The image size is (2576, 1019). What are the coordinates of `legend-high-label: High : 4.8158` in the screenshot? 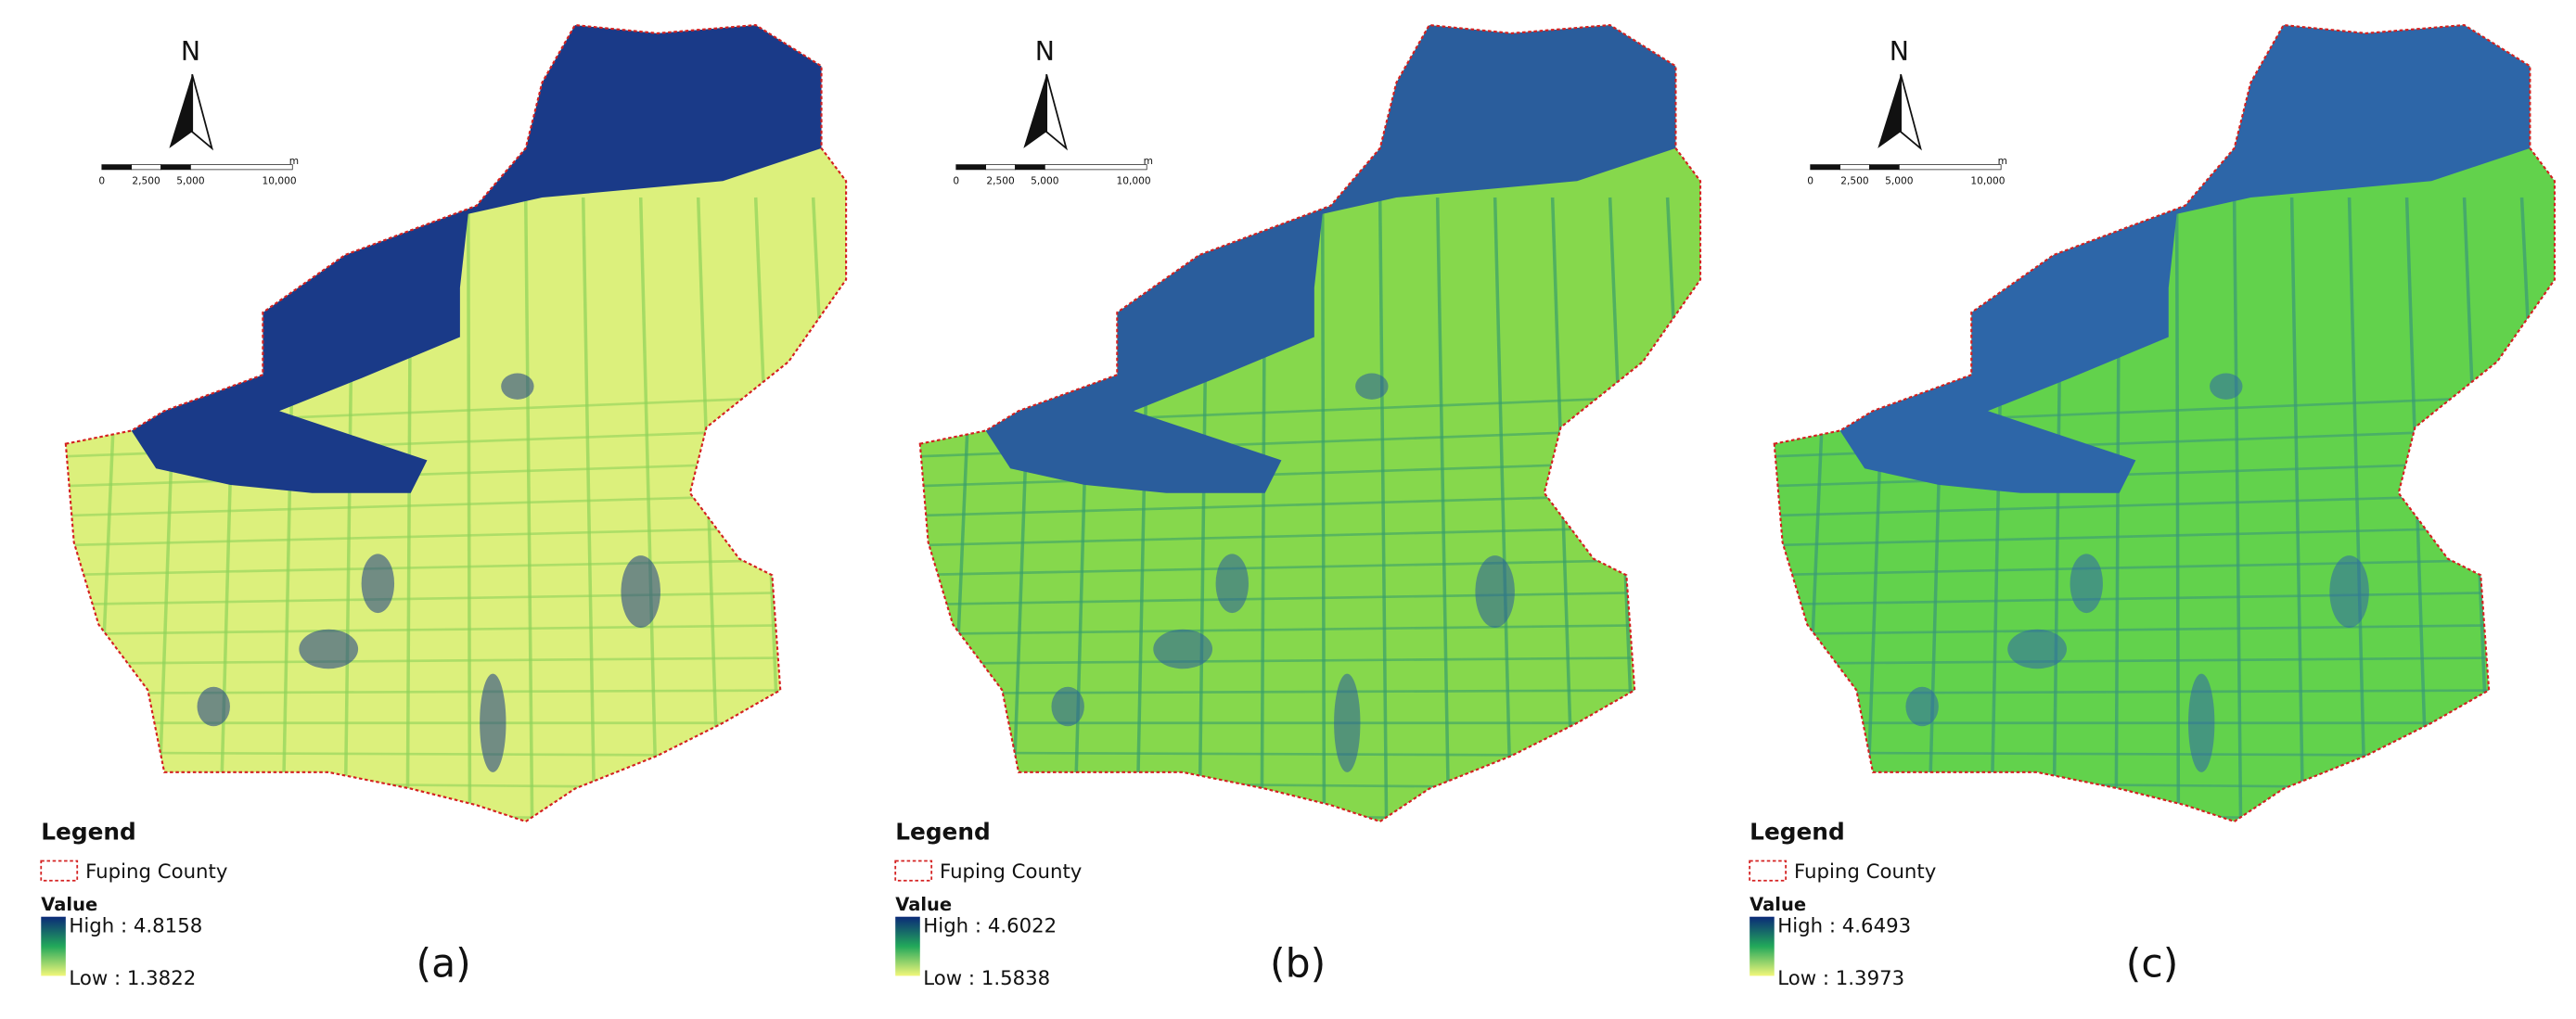 It's located at (135, 925).